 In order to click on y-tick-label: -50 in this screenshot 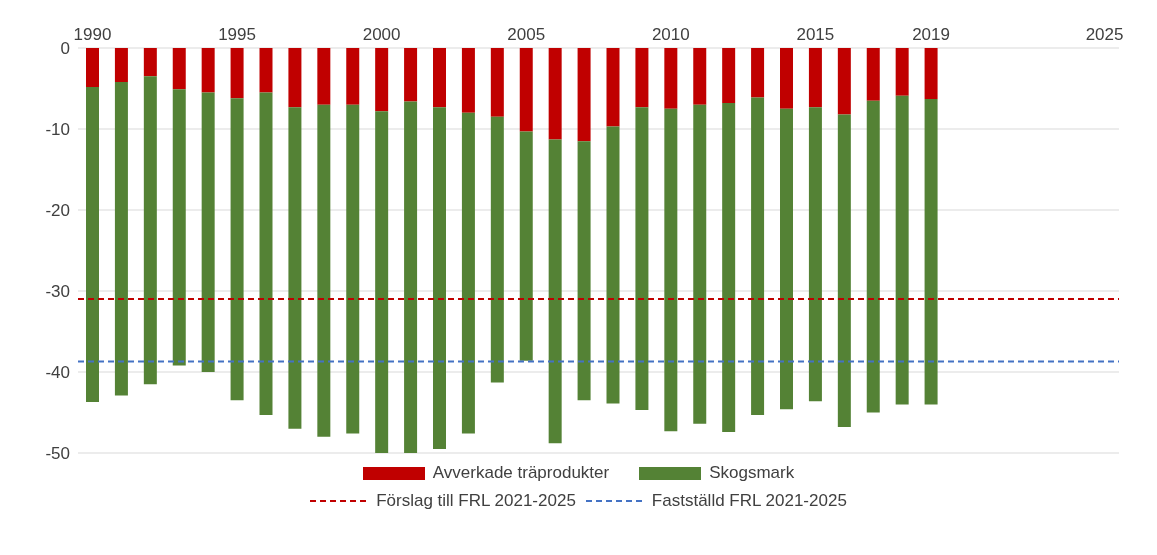, I will do `click(57, 454)`.